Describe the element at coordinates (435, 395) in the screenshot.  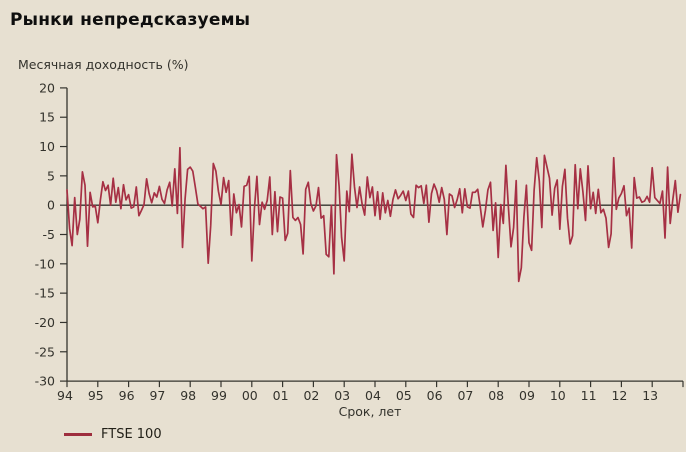
I see `x-tick-label: 06` at that location.